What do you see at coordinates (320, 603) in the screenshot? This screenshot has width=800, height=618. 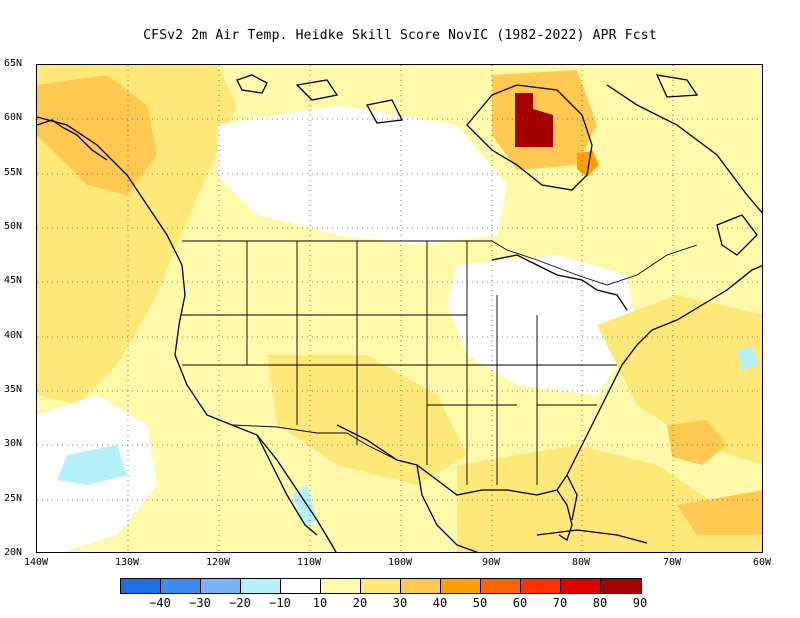 I see `colorbar-tick-label: 10` at bounding box center [320, 603].